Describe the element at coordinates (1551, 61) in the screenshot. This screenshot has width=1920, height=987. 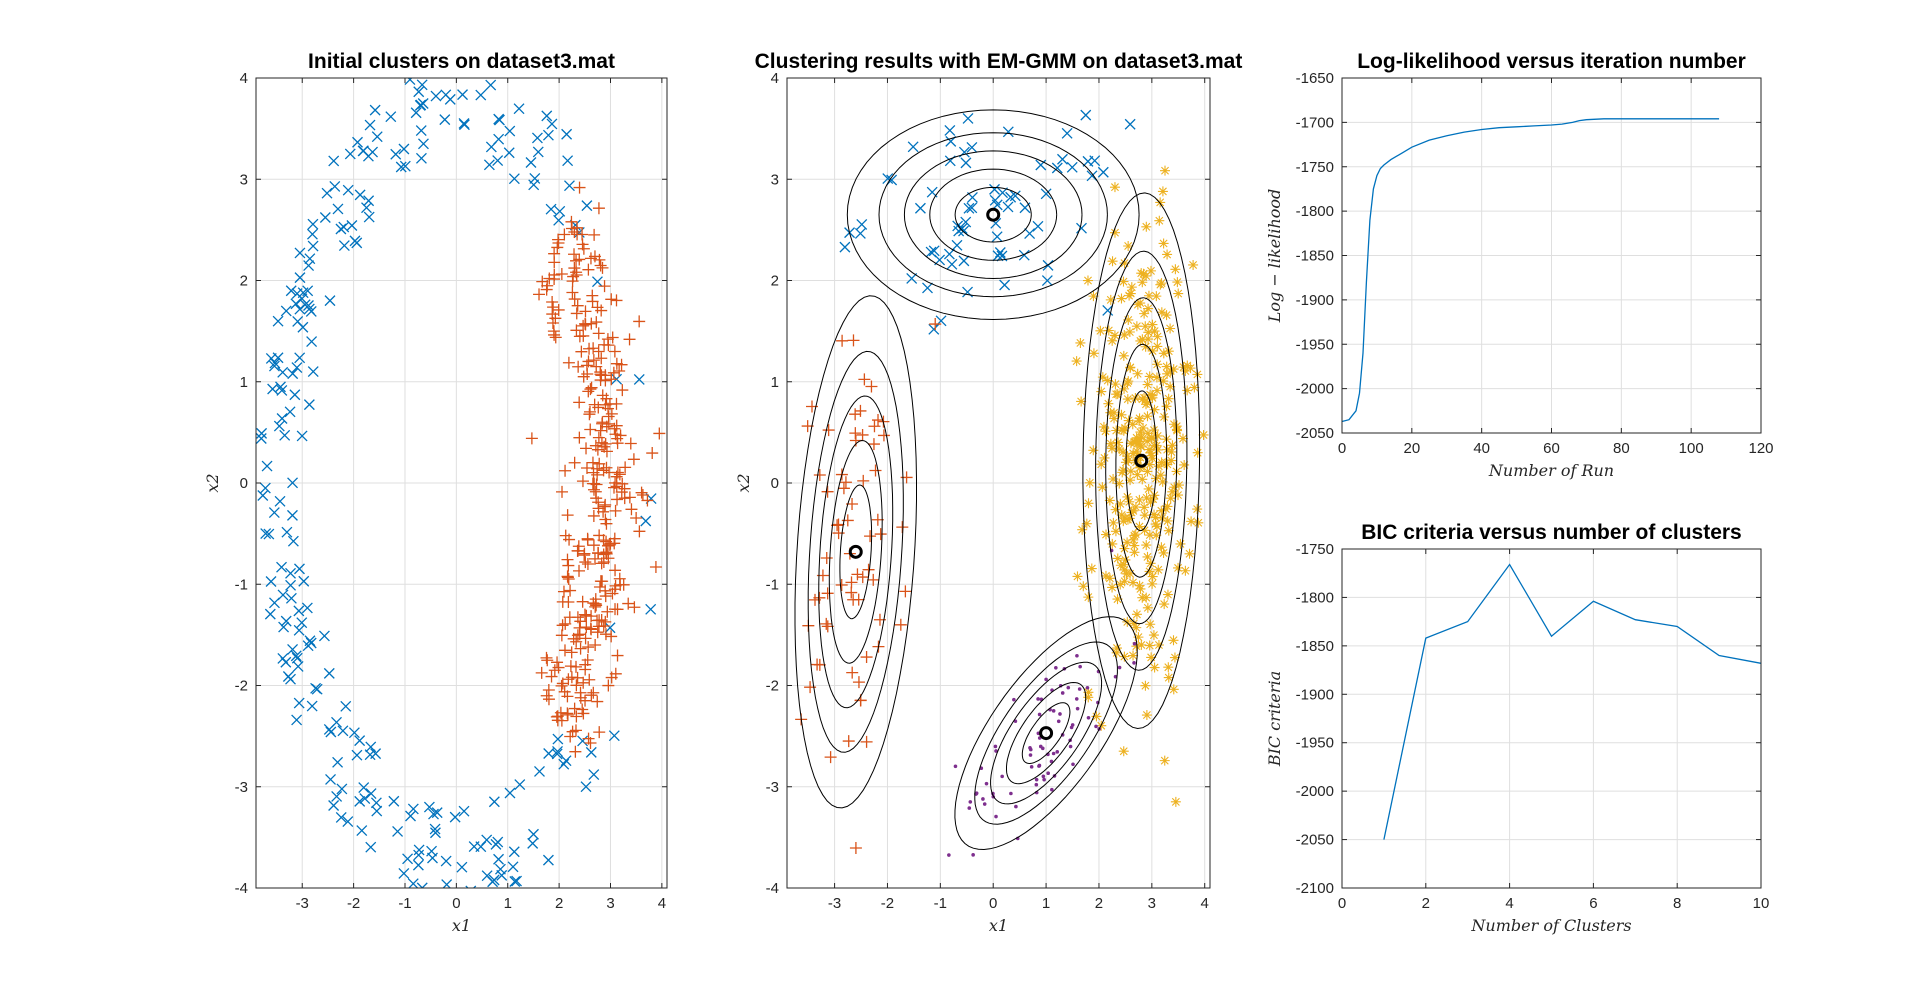
I see `chart-title: Log-likelihood versus iteration number` at that location.